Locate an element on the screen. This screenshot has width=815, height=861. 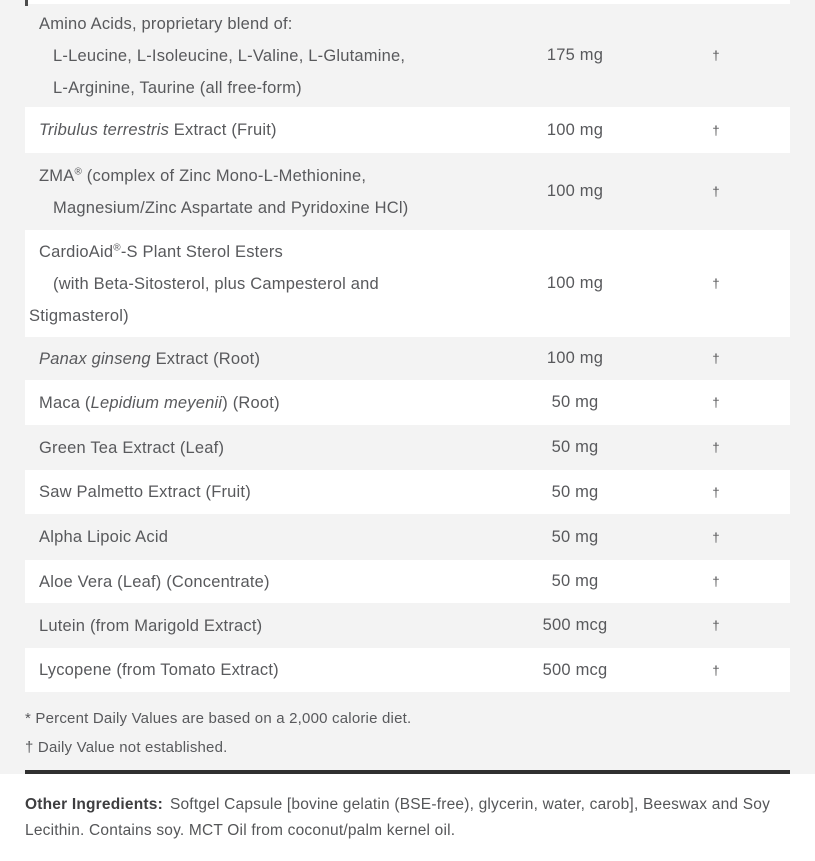
other-ingredients-label: Other Ingredients: is located at coordinates (94, 804).